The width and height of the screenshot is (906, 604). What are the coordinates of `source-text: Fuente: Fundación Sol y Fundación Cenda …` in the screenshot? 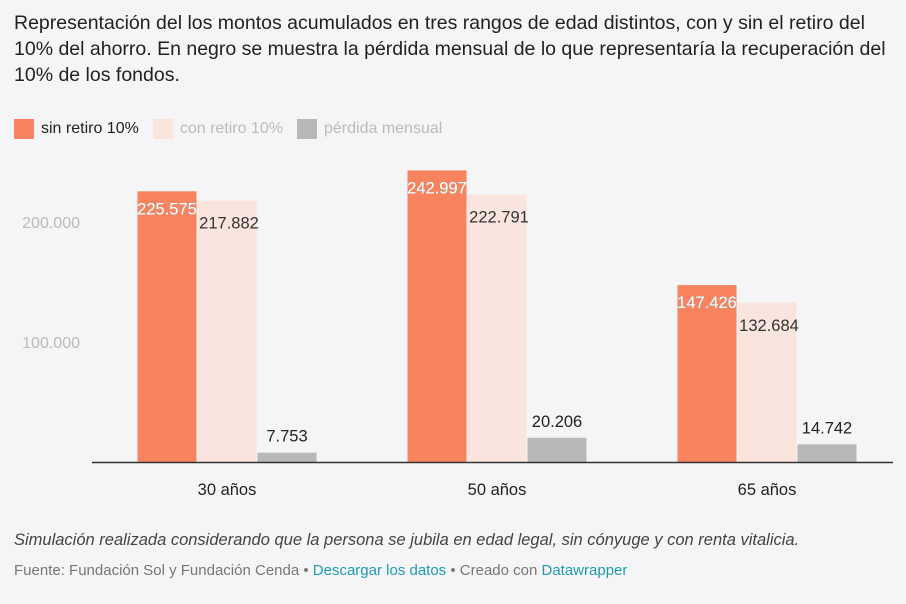 It's located at (163, 570).